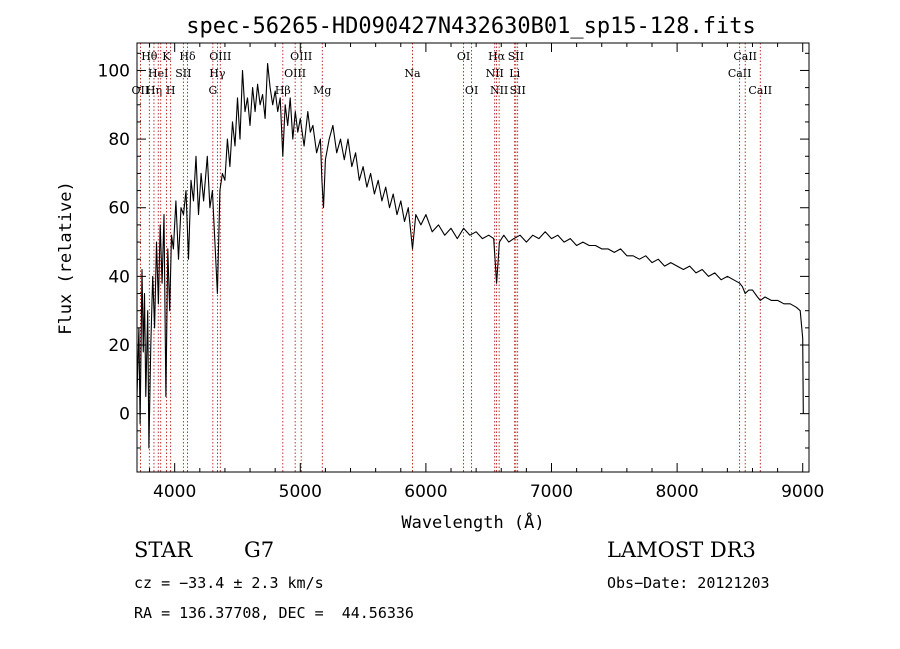  Describe the element at coordinates (149, 56) in the screenshot. I see `line-marker-label-1: Hθ` at that location.